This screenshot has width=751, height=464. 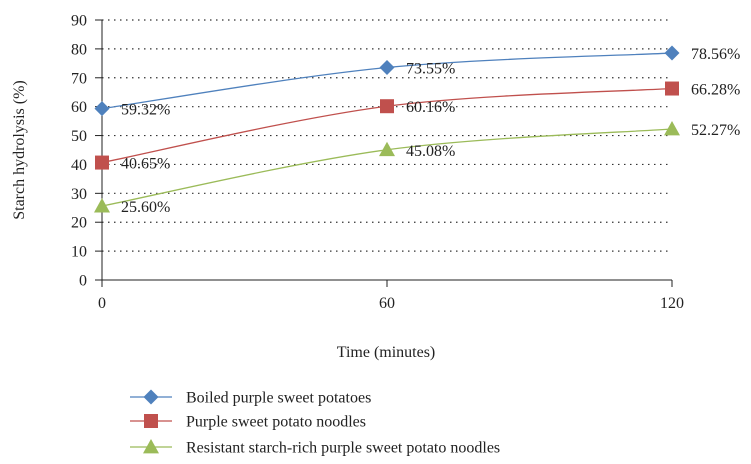 What do you see at coordinates (387, 303) in the screenshot?
I see `x-tick-label-60: 60` at bounding box center [387, 303].